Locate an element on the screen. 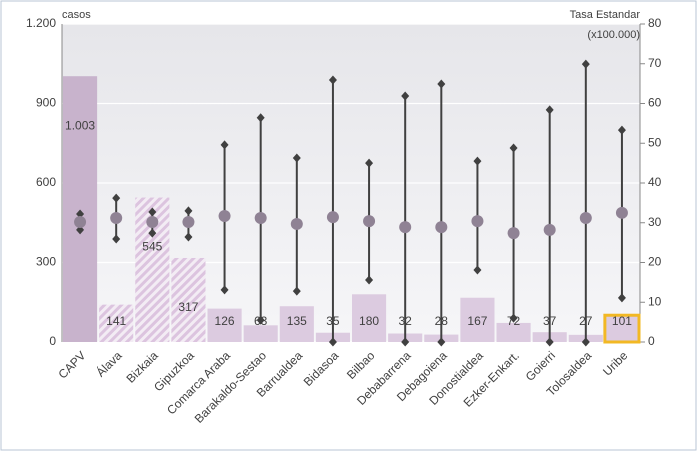  y-tick-label: 900 is located at coordinates (46, 103).